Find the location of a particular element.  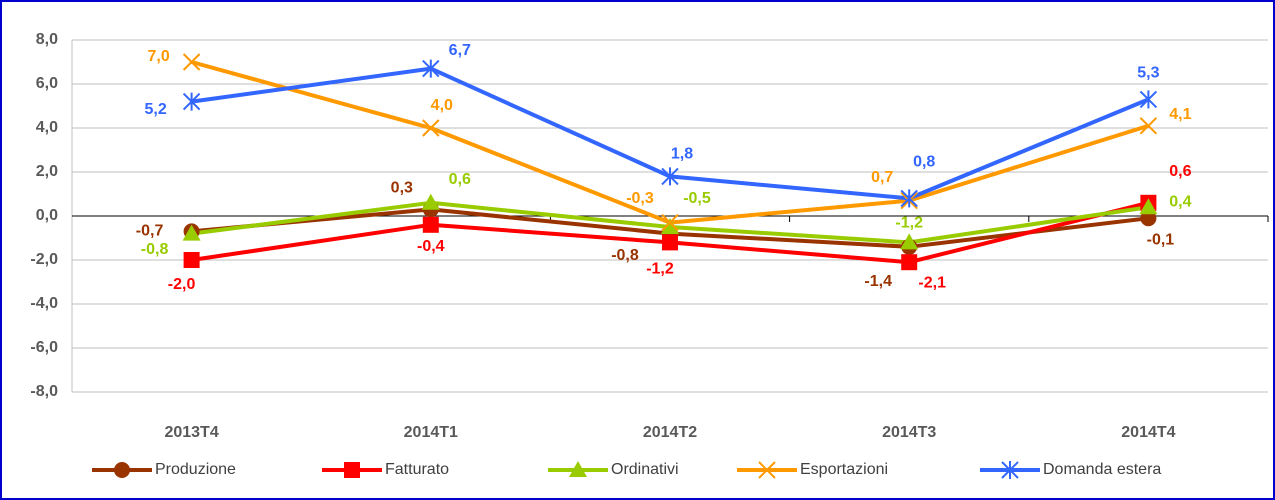

y-tick-label: 0,0 is located at coordinates (47, 215).